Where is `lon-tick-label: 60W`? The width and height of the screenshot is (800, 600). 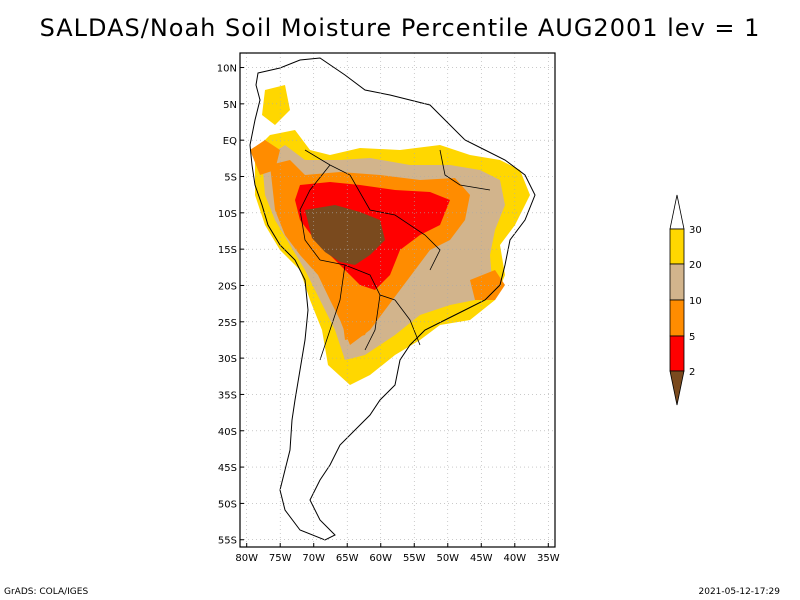 lon-tick-label: 60W is located at coordinates (380, 558).